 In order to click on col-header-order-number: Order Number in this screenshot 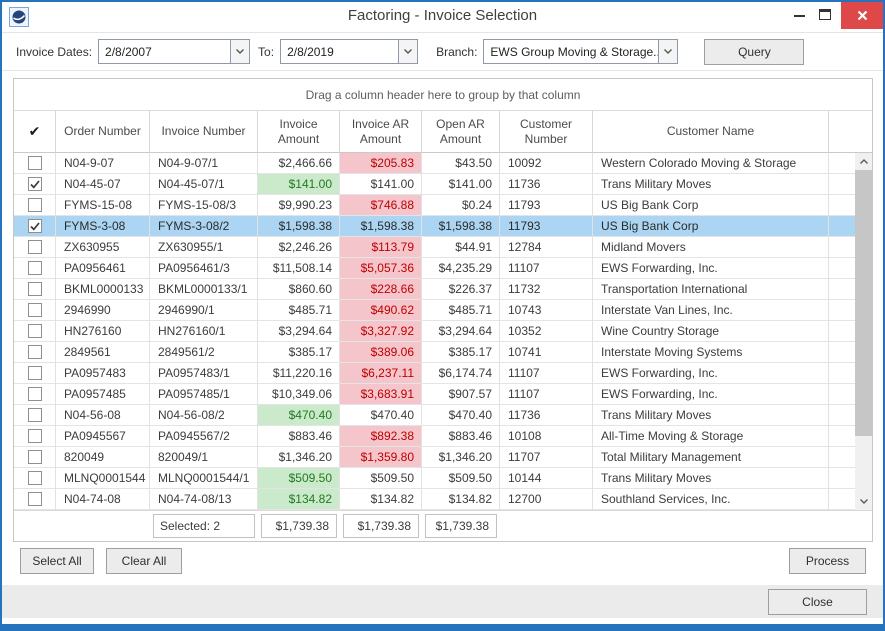, I will do `click(103, 132)`.